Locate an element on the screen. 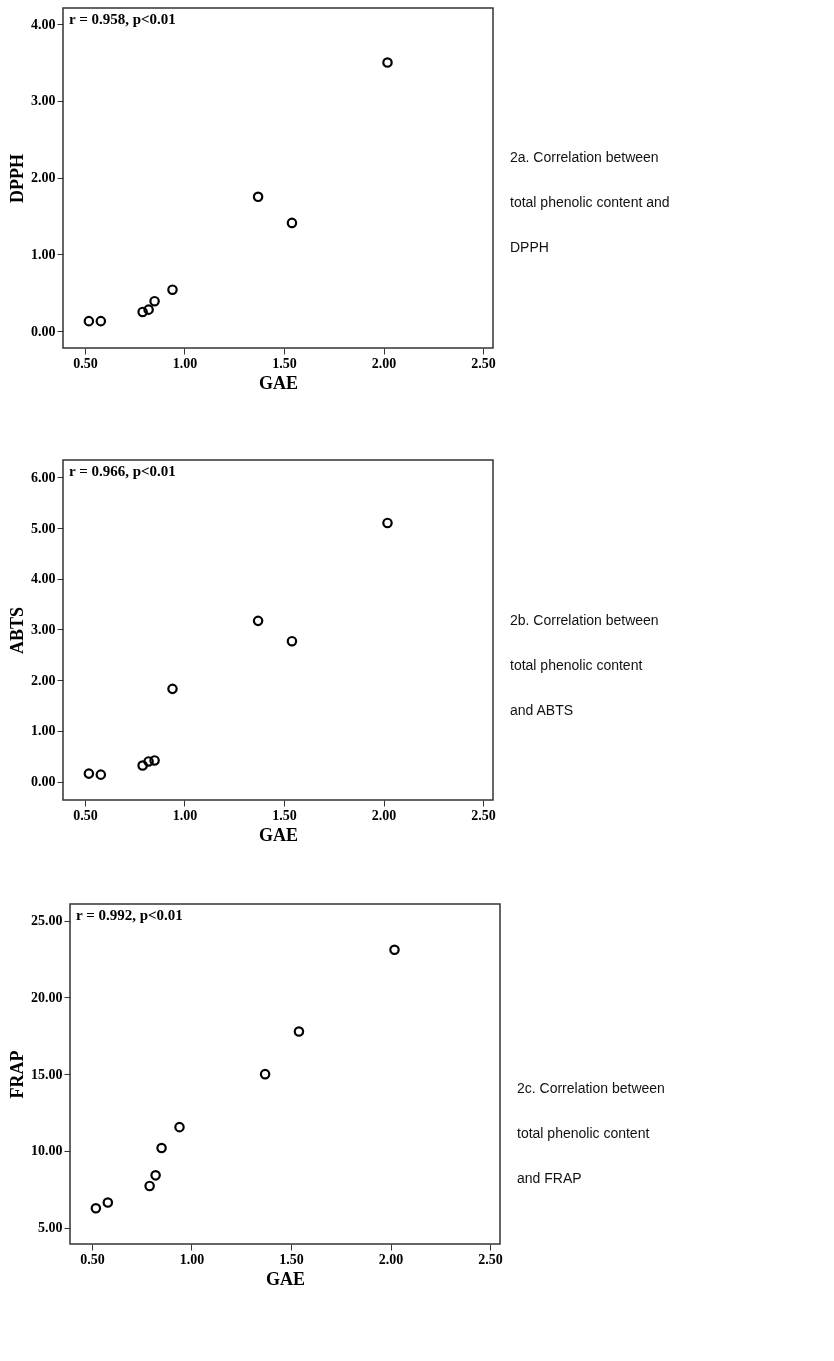 The image size is (834, 1361). y-axis-title: FRAP is located at coordinates (17, 1074).